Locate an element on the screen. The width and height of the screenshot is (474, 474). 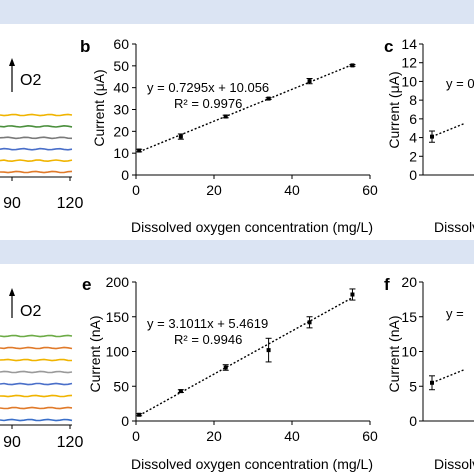
chart-b-xlabel: Dissolved oxygen concentration (mg/L) is located at coordinates (252, 227).